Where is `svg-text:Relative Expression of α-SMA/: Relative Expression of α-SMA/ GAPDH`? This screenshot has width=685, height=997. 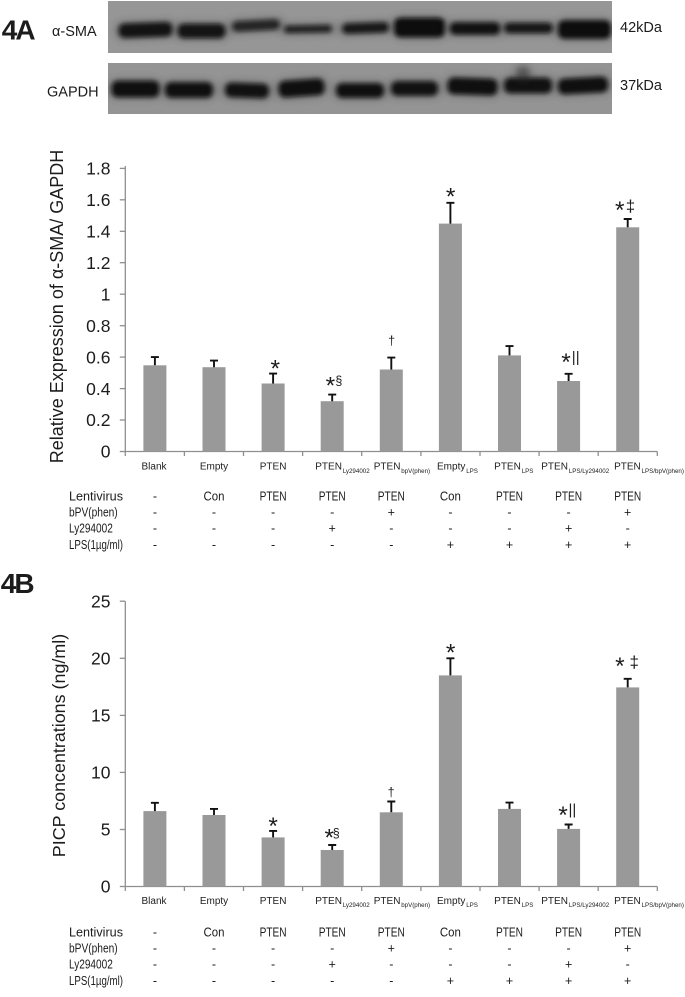
svg-text:Relative Expression of α-SMA/: Relative Expression of α-SMA/ GAPDH is located at coordinates (57, 307).